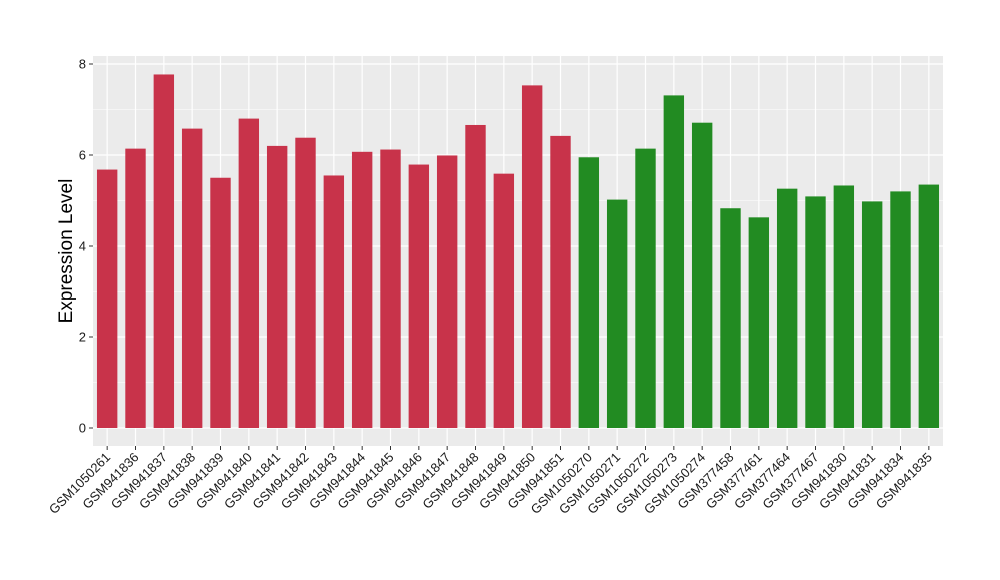  What do you see at coordinates (390, 289) in the screenshot?
I see `bar-GSM941845` at bounding box center [390, 289].